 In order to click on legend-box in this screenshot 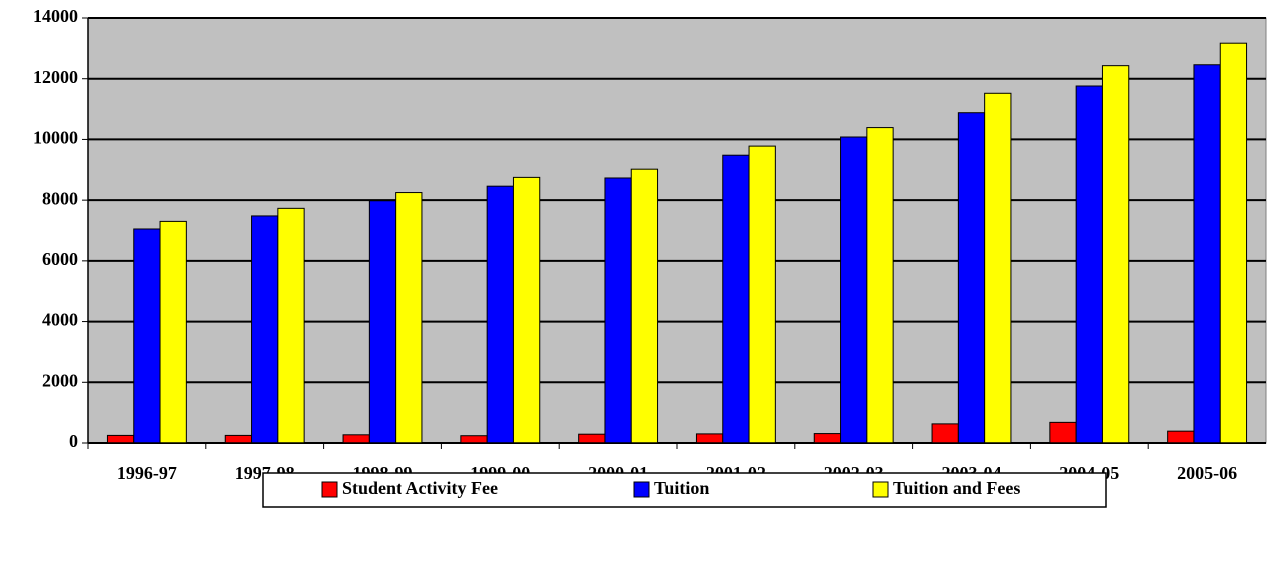, I will do `click(684, 490)`.